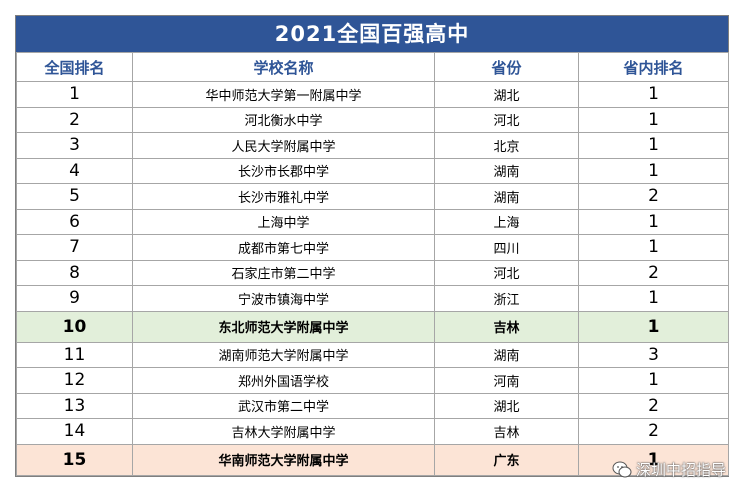 This screenshot has width=746, height=502. What do you see at coordinates (283, 119) in the screenshot?
I see `school-cell: 河北衡水中学` at bounding box center [283, 119].